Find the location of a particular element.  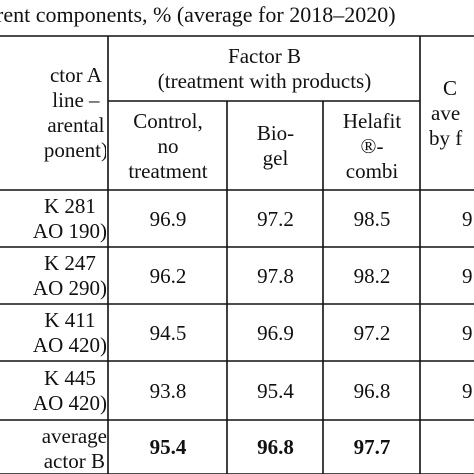

average-helafit-value: 97.7 is located at coordinates (372, 447).